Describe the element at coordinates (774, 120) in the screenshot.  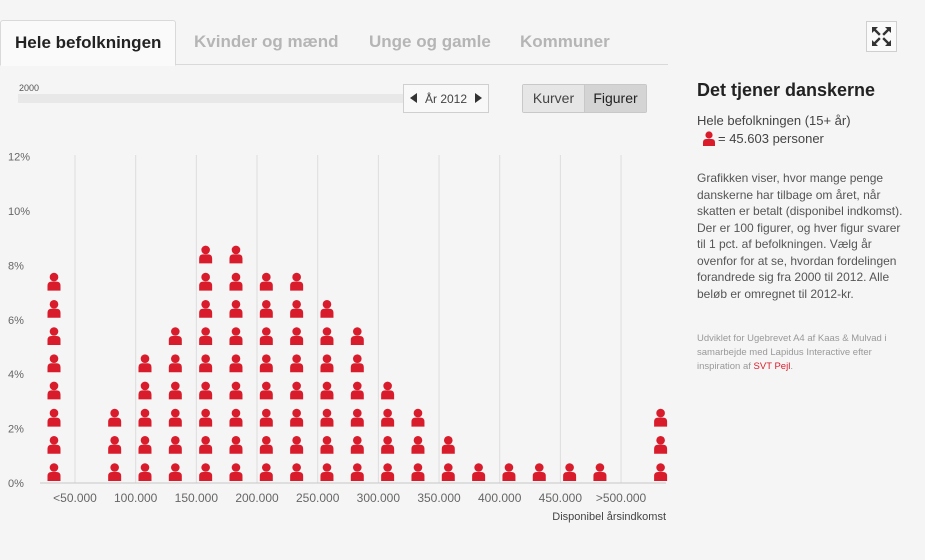
I see `info-subtitle: Hele befolkningen (15+ år)` at that location.